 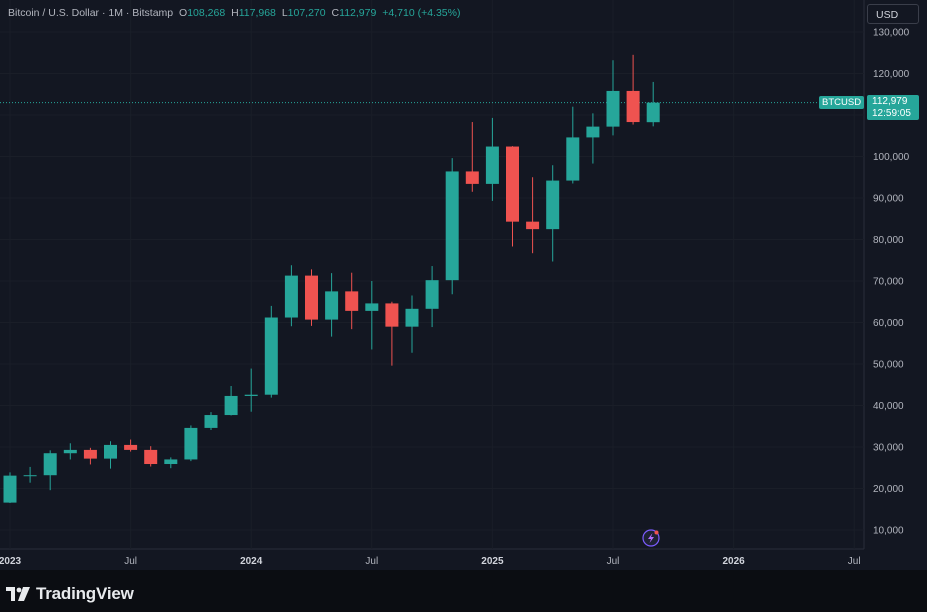 What do you see at coordinates (891, 157) in the screenshot?
I see `price-tick-label: 100,000` at bounding box center [891, 157].